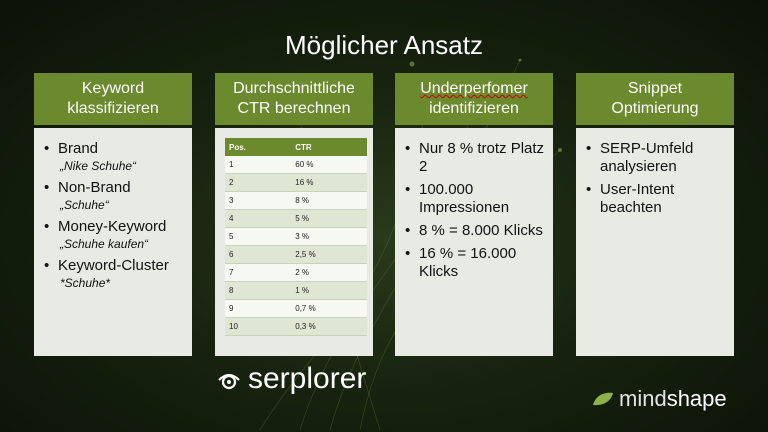  I want to click on serplorer-logo: serplorer, so click(291, 379).